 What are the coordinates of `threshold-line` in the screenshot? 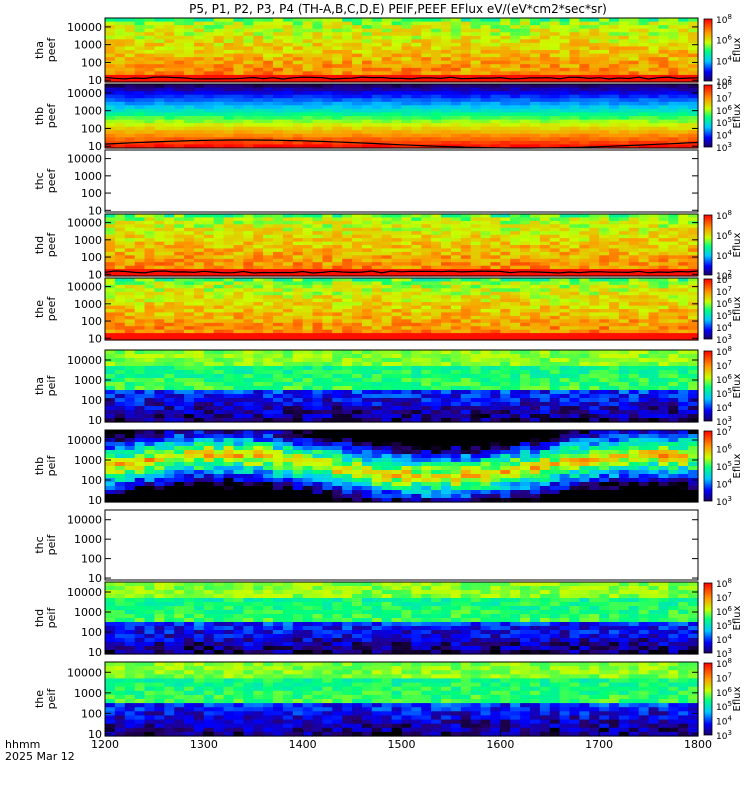 It's located at (401, 272).